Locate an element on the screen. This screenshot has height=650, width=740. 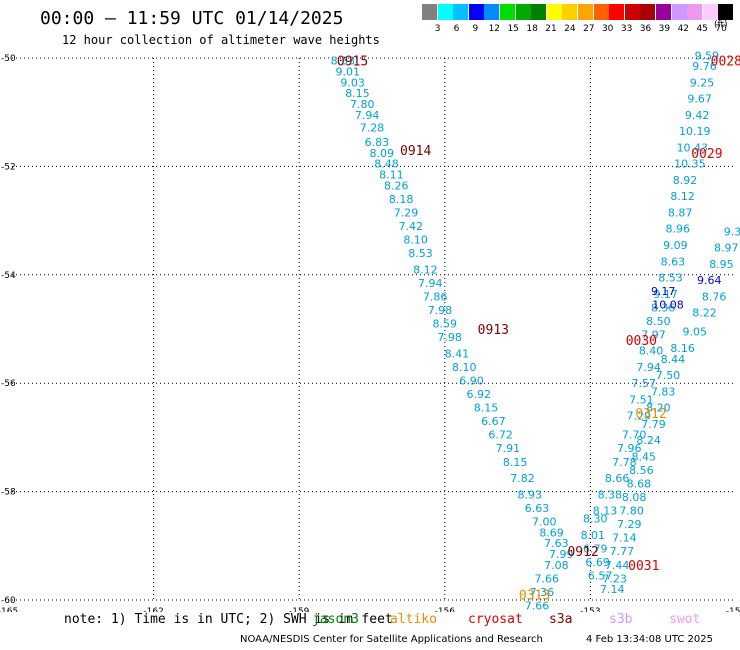
wave-height-value: 8.66 is located at coordinates (617, 478).